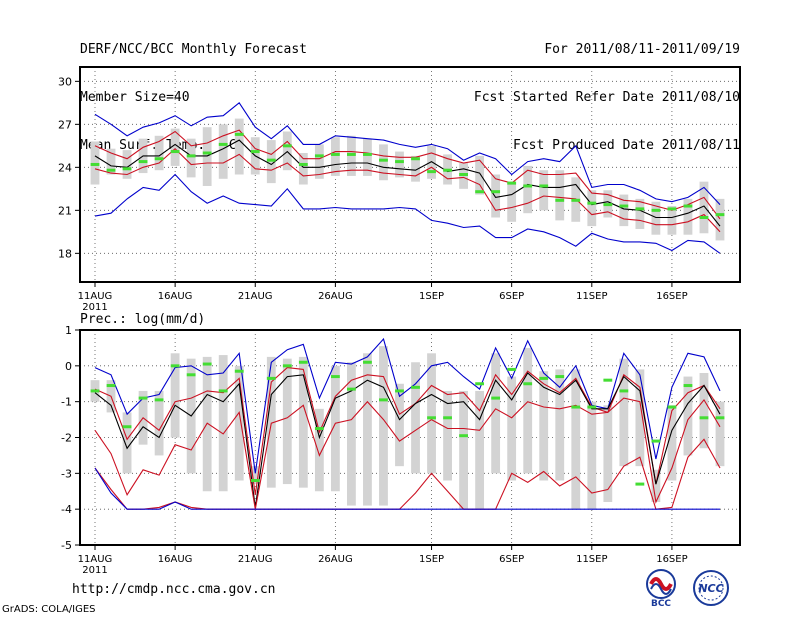 The height and width of the screenshot is (618, 800). I want to click on y-tick-label: 27, so click(65, 124).